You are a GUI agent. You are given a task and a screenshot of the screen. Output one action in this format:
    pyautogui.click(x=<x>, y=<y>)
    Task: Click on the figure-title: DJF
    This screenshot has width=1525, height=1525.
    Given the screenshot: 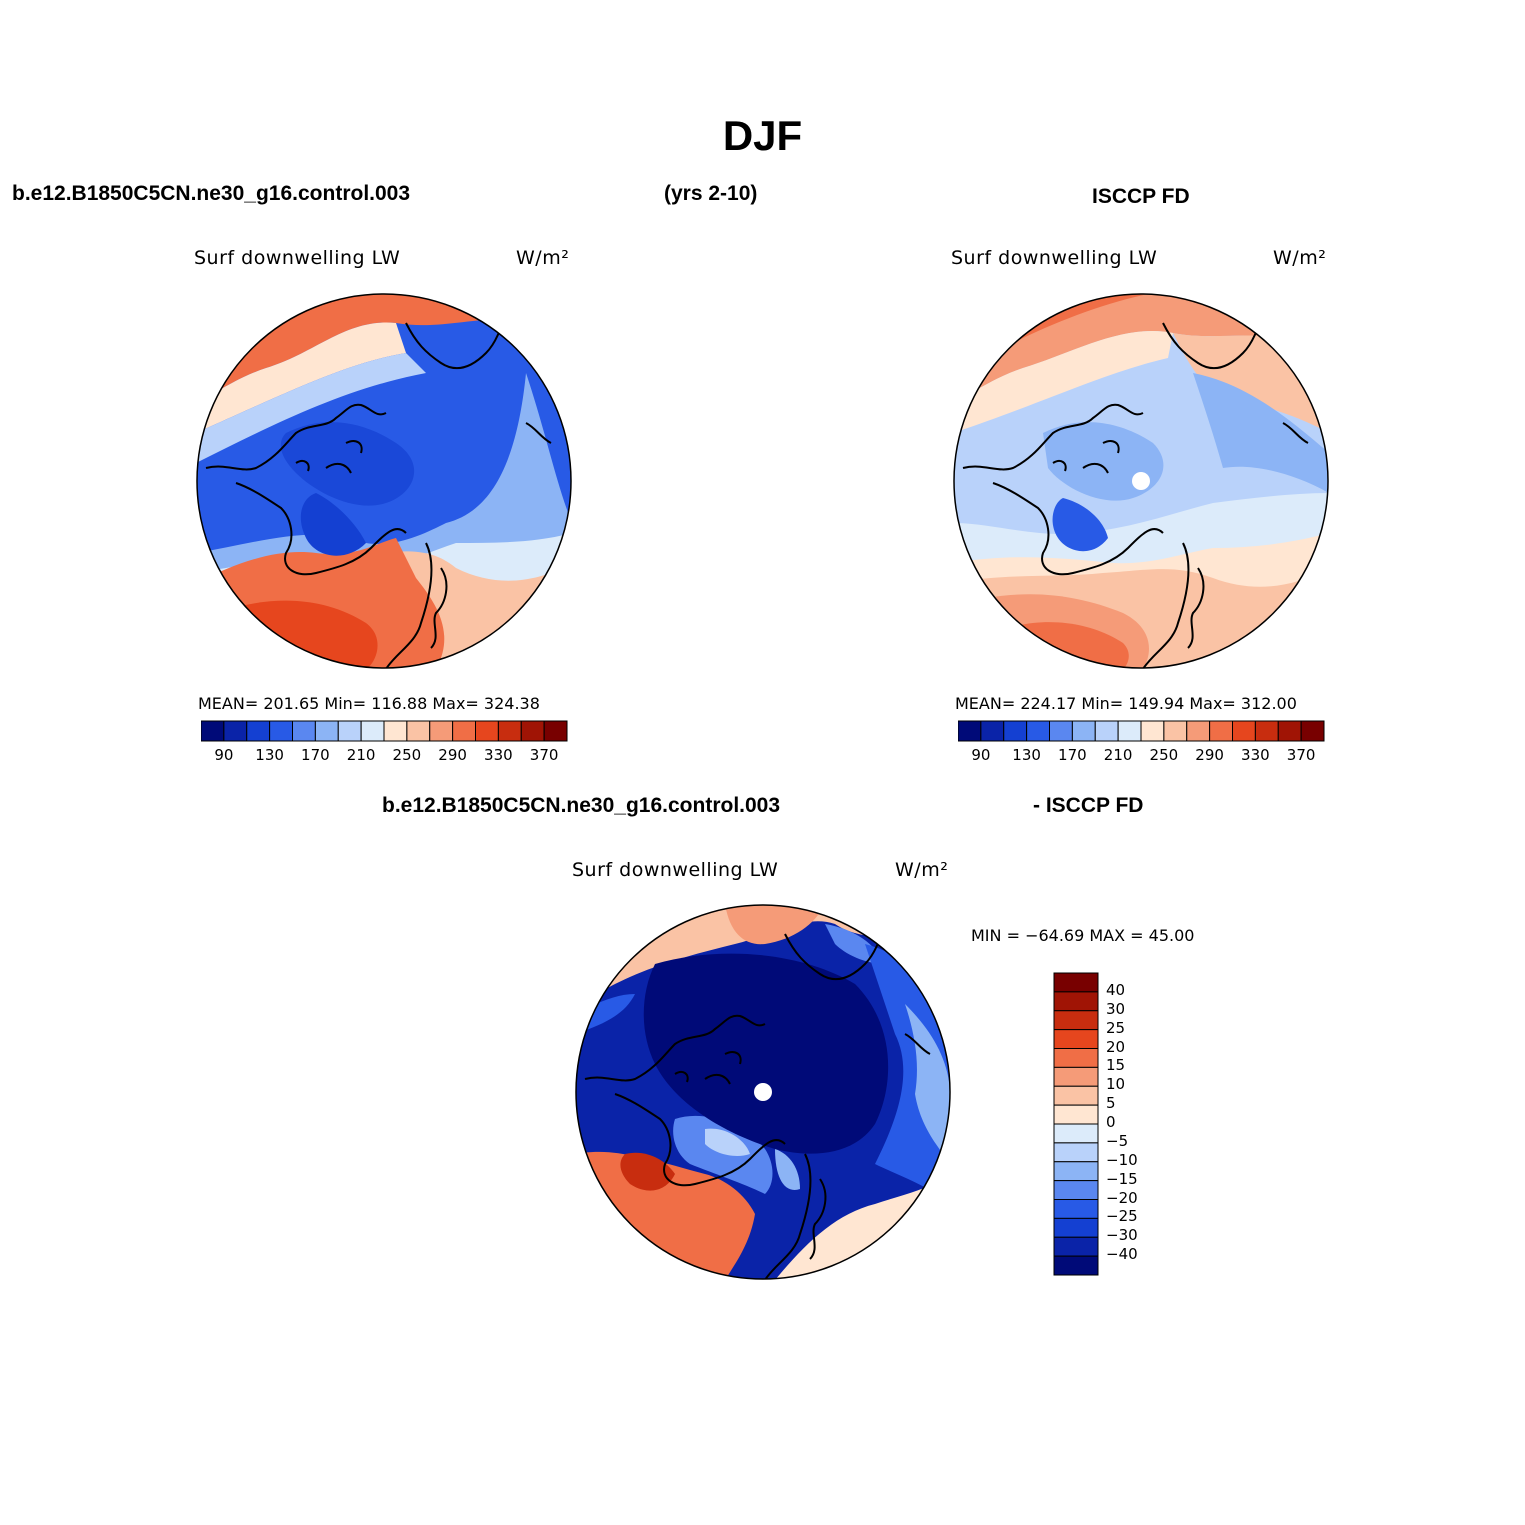 What is the action you would take?
    pyautogui.click(x=762, y=135)
    